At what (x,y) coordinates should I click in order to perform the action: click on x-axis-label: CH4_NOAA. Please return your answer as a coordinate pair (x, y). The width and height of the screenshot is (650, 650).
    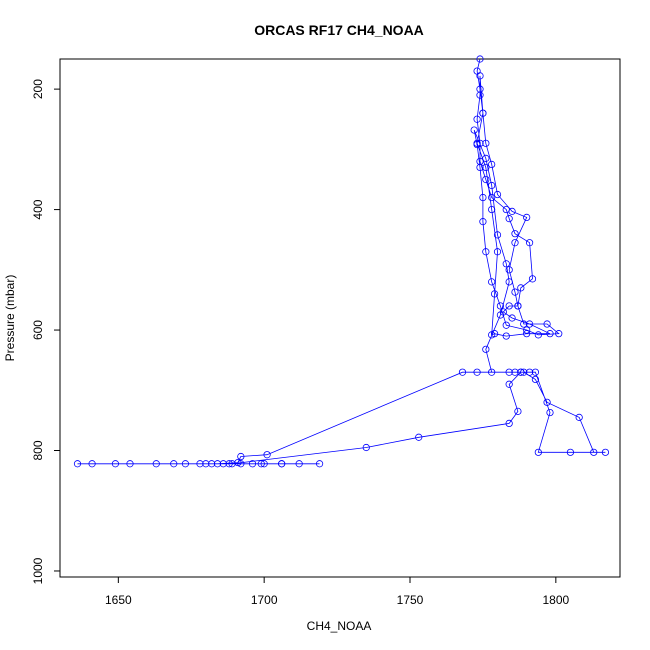
    Looking at the image, I should click on (339, 626).